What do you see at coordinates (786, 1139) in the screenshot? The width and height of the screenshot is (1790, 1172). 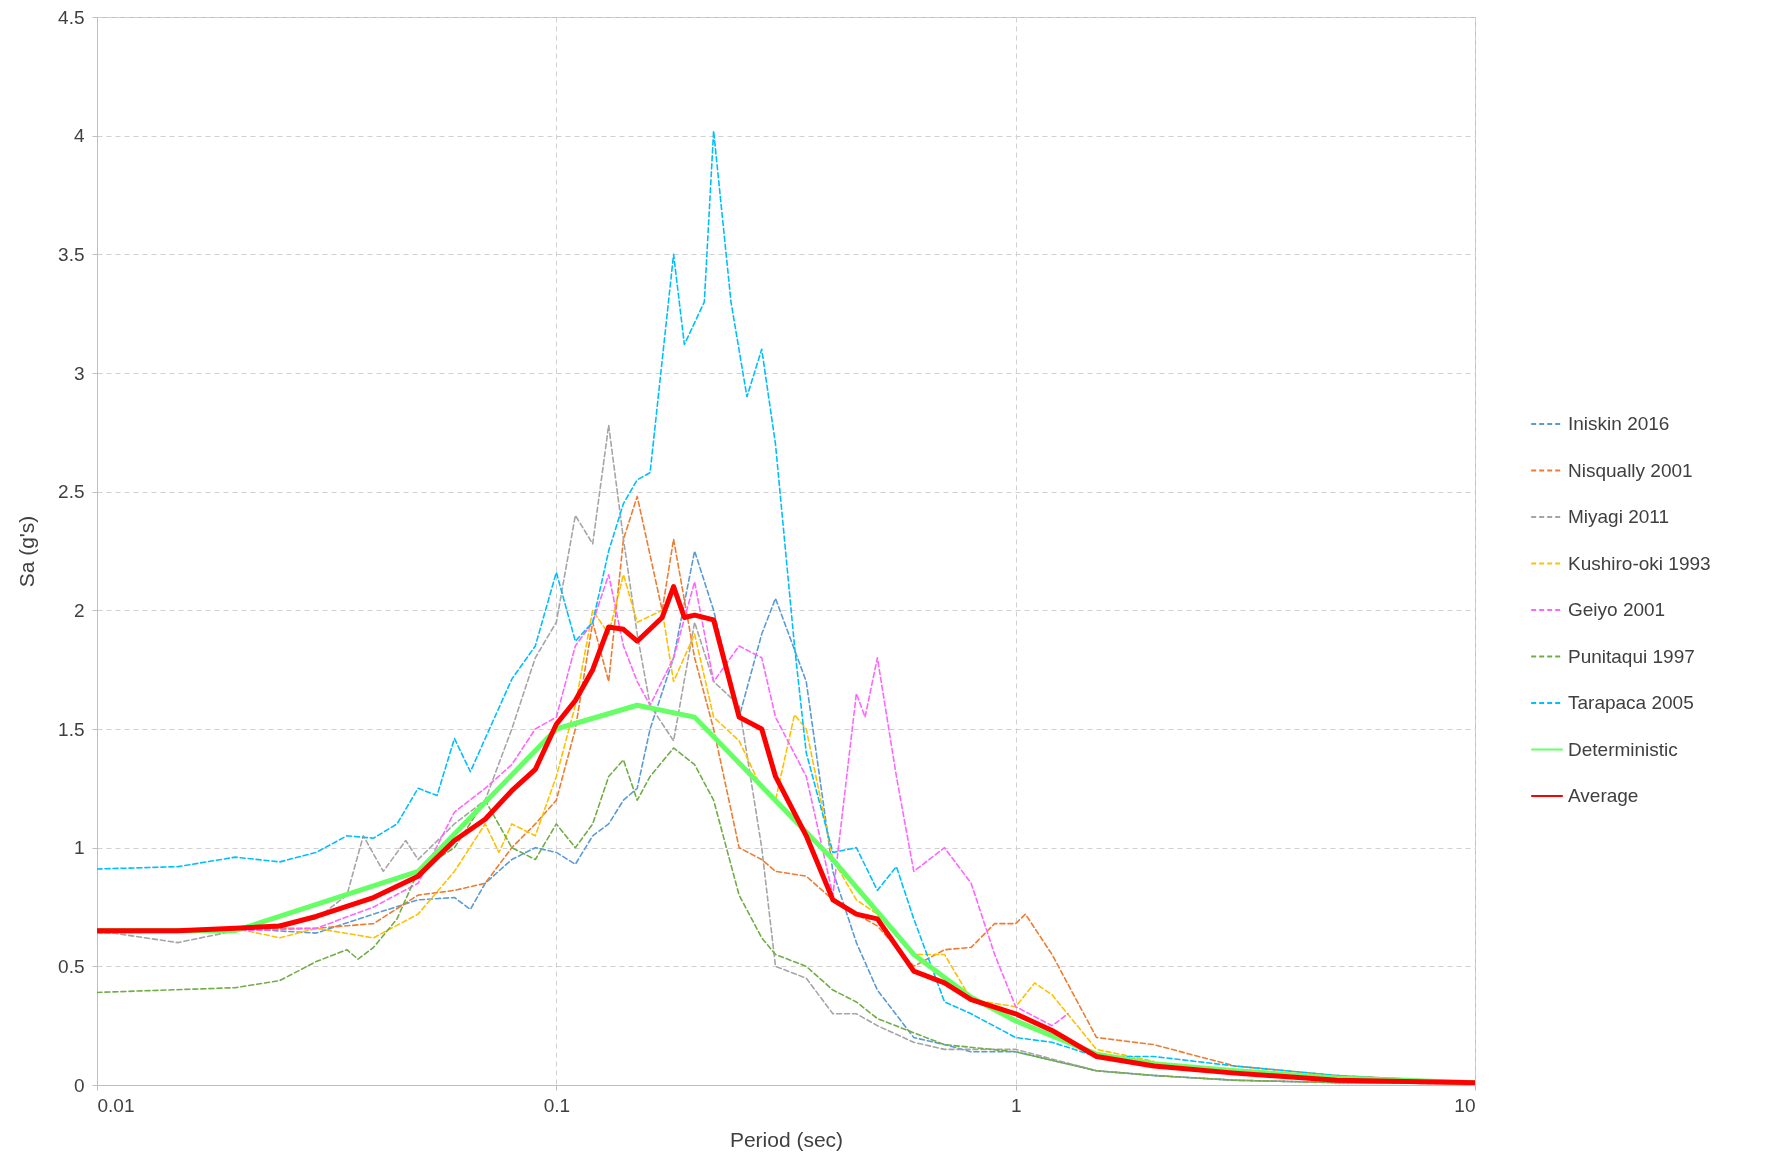 I see `x-axis-title: Period (sec)` at bounding box center [786, 1139].